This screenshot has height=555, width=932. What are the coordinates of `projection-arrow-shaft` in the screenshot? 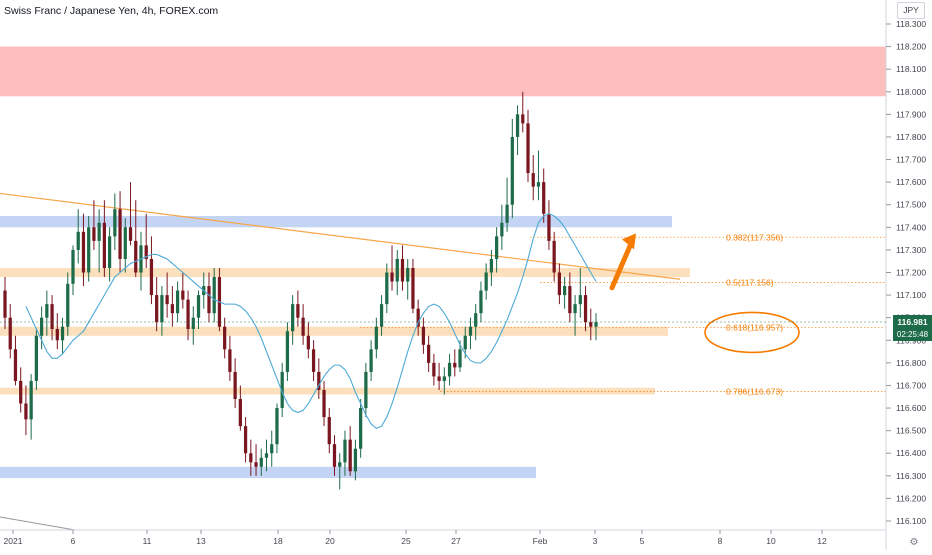 It's located at (622, 264).